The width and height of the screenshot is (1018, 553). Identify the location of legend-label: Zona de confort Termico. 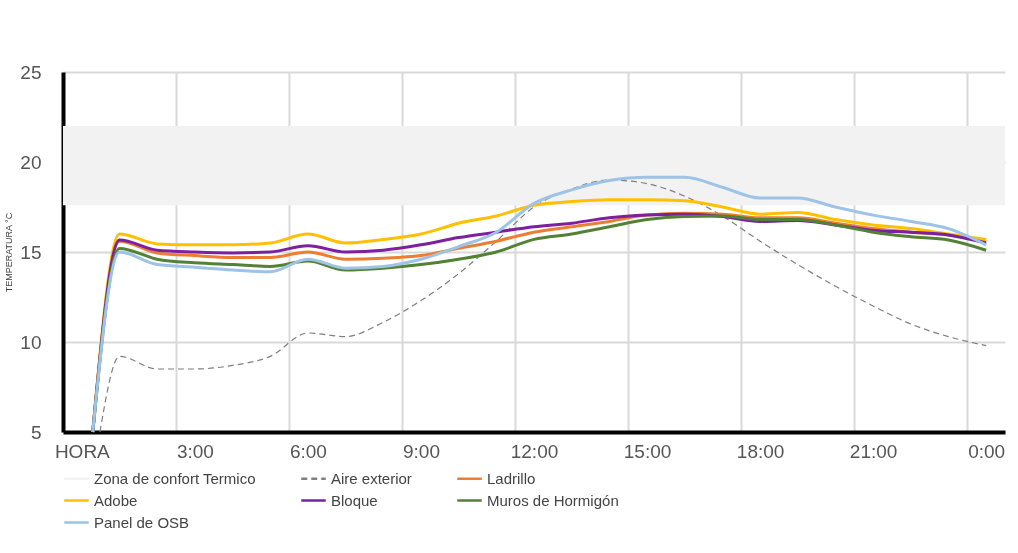
(175, 478).